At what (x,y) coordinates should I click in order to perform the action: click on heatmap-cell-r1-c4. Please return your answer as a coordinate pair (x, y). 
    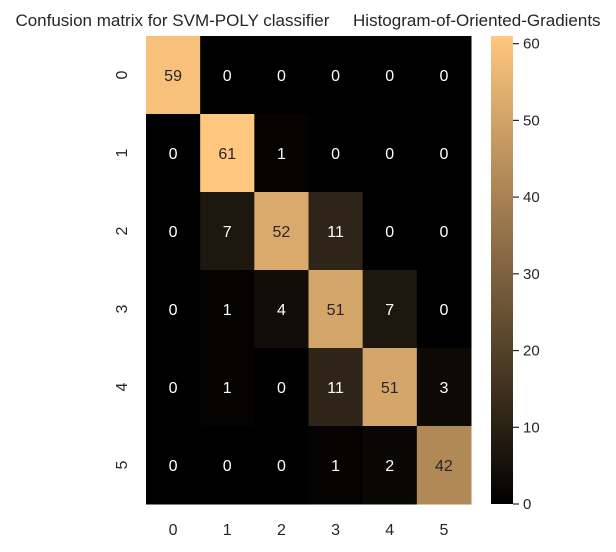
    Looking at the image, I should click on (390, 153).